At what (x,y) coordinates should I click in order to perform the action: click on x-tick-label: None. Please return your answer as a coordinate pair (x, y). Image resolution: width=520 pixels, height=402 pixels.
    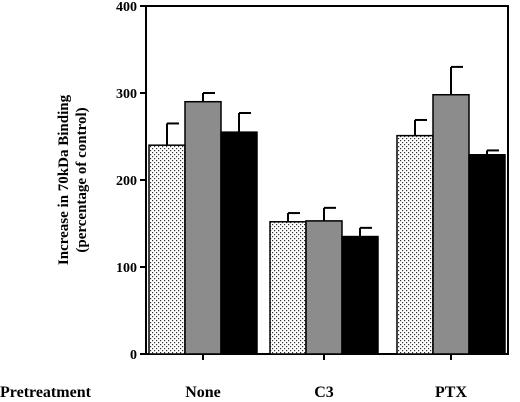
    Looking at the image, I should click on (203, 392).